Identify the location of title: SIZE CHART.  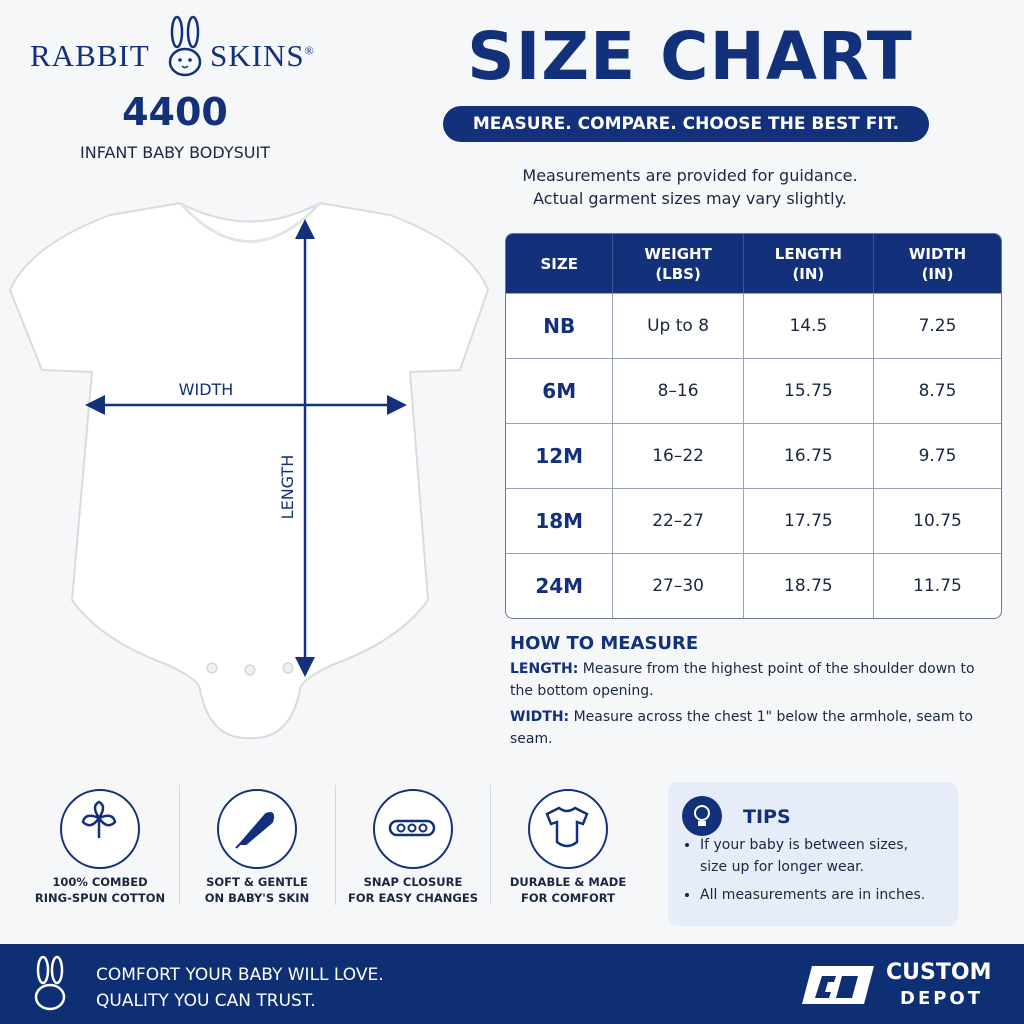
(690, 56).